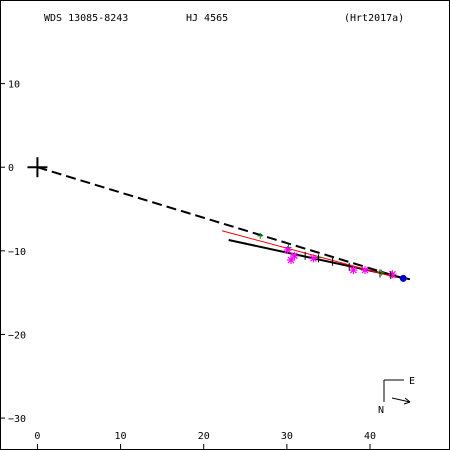 The height and width of the screenshot is (450, 450). I want to click on header-middle: HJ 4565, so click(207, 18).